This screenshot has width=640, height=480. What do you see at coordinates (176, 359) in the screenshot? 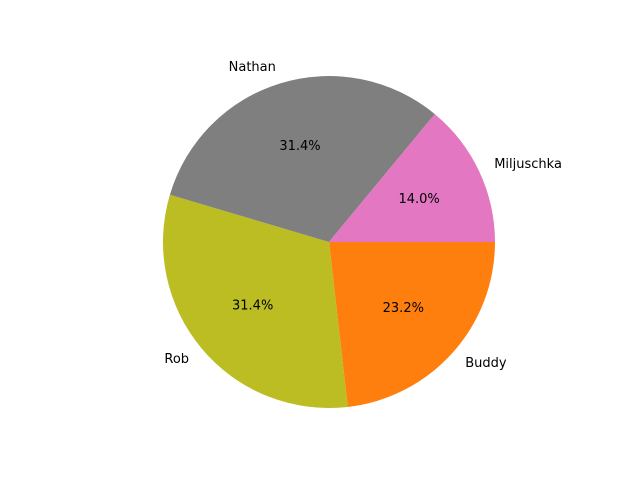
I see `slice-label-rob: Rob` at bounding box center [176, 359].